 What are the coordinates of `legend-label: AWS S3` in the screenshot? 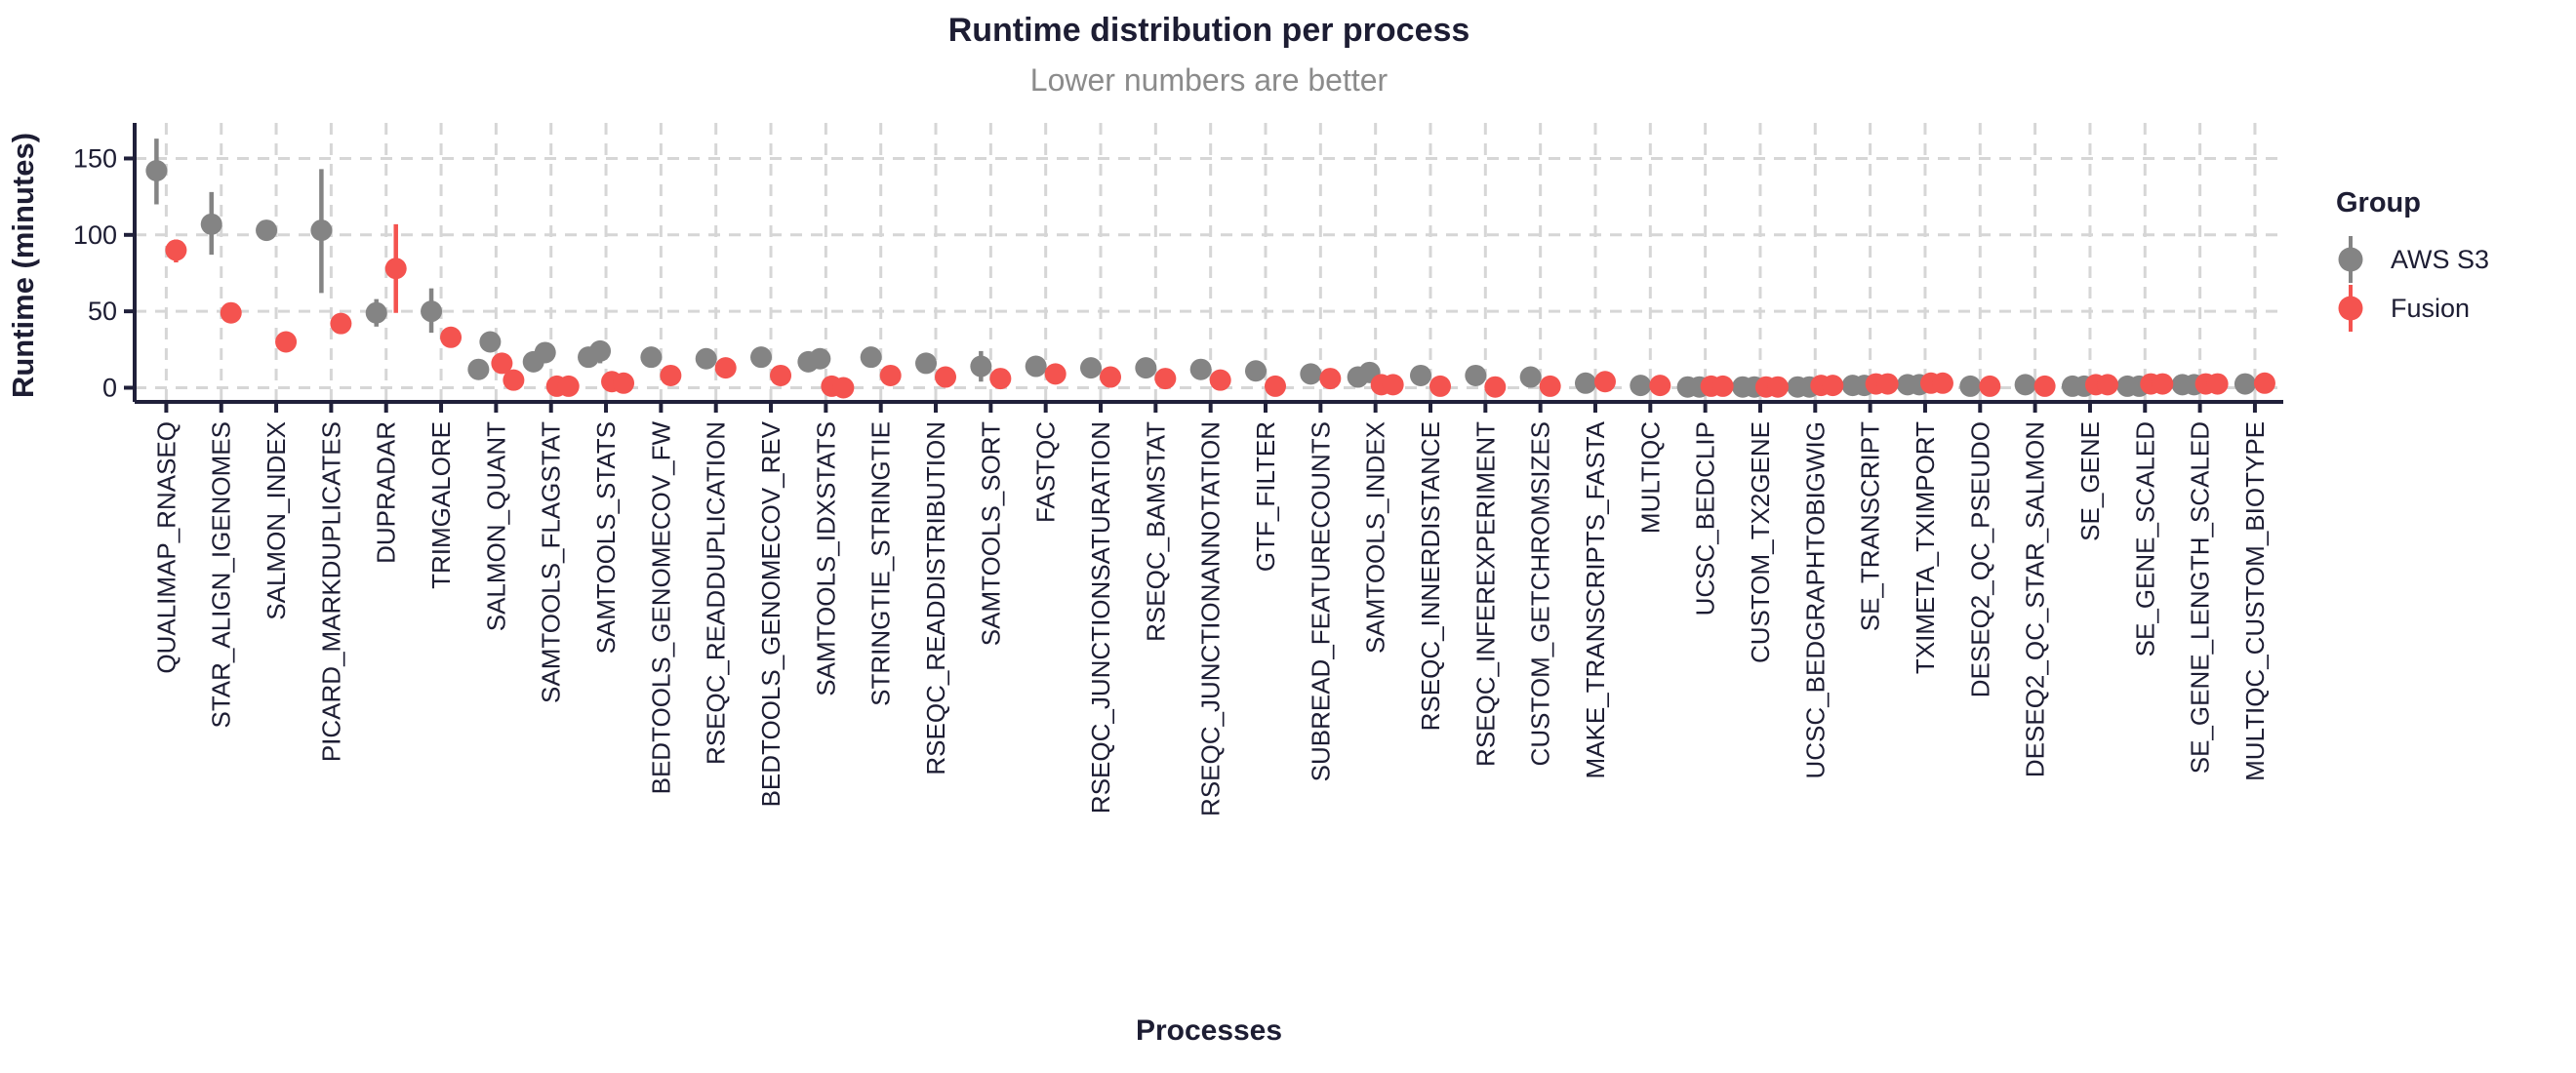 It's located at (2440, 259).